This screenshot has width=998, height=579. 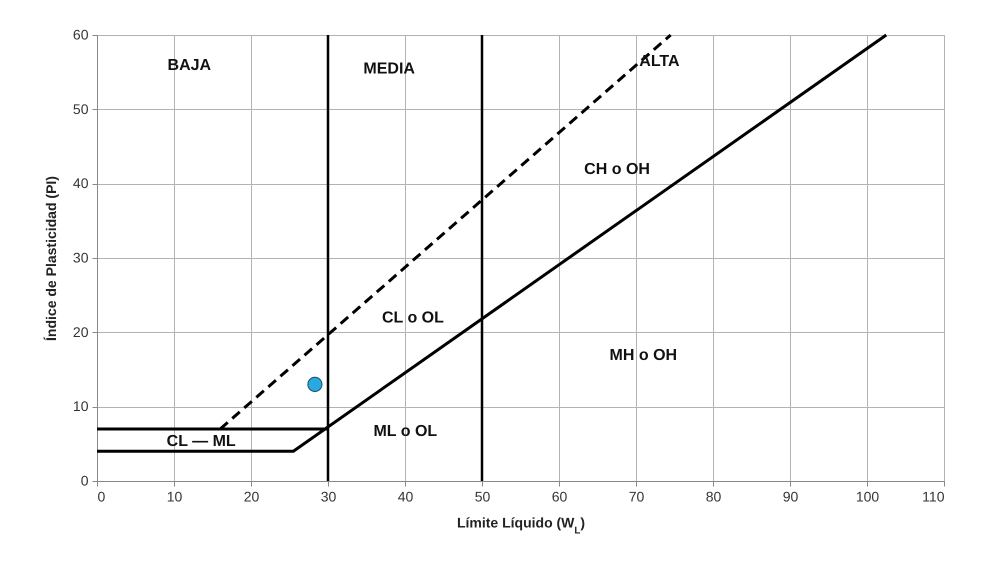 What do you see at coordinates (868, 496) in the screenshot?
I see `x-tick-label: 100` at bounding box center [868, 496].